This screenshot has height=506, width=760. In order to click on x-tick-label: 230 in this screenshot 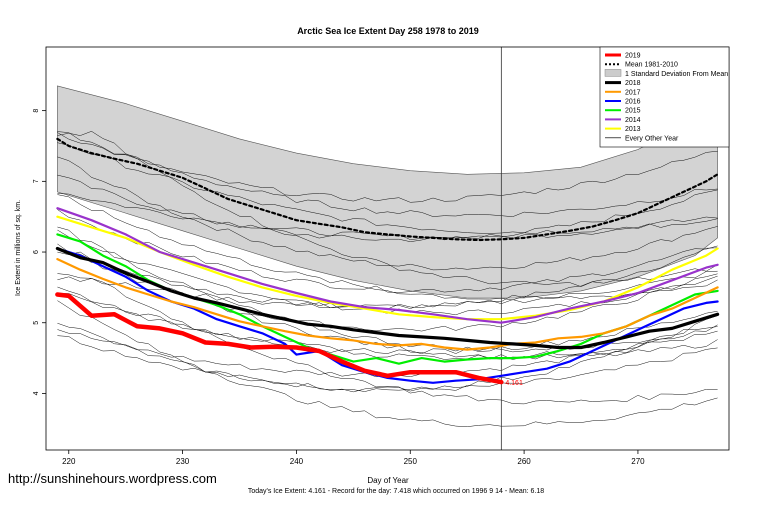, I will do `click(183, 461)`.